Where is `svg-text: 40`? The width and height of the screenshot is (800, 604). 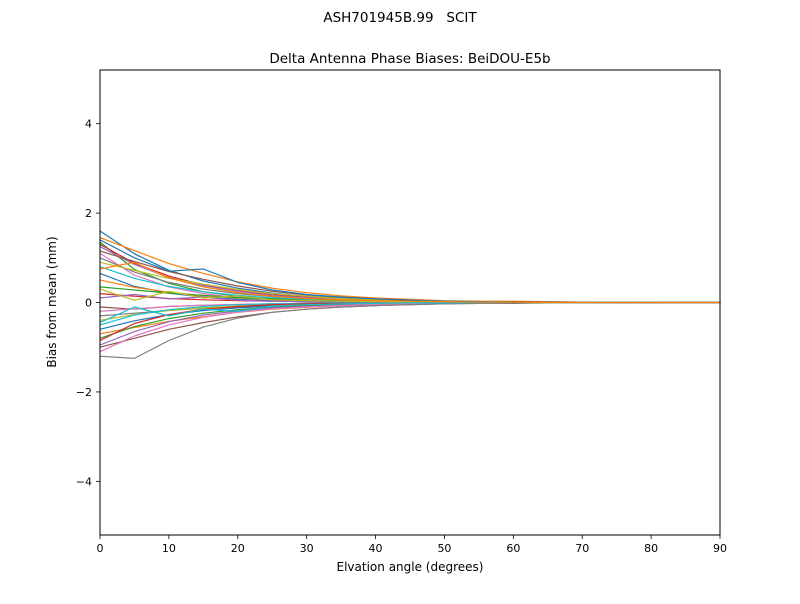 svg-text: 40 is located at coordinates (376, 548).